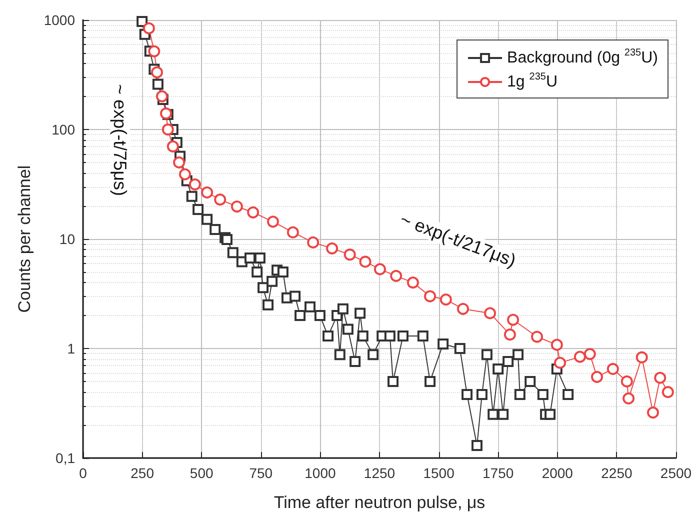 Image resolution: width=698 pixels, height=532 pixels. Describe the element at coordinates (558, 473) in the screenshot. I see `x-tick-label: 2000` at that location.